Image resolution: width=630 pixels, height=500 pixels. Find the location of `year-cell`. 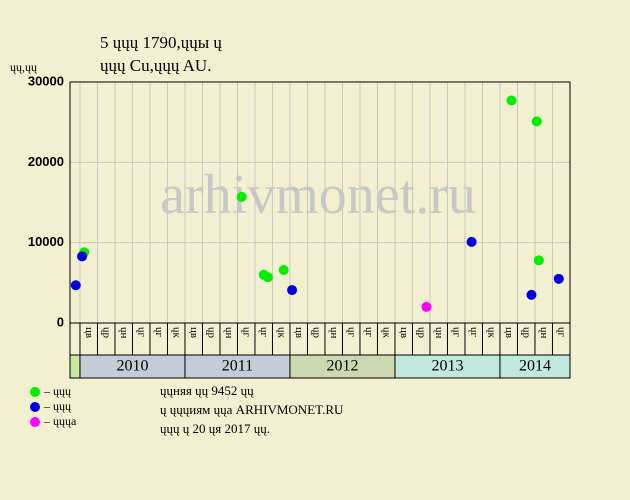

year-cell is located at coordinates (535, 366).